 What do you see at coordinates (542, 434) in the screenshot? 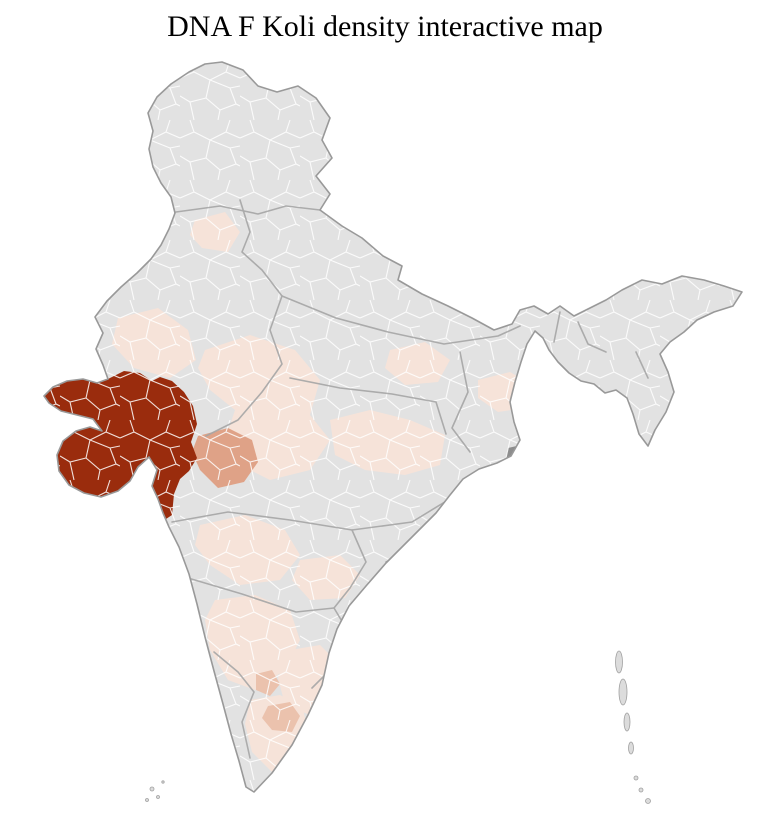
I see `region-bengal-low` at bounding box center [542, 434].